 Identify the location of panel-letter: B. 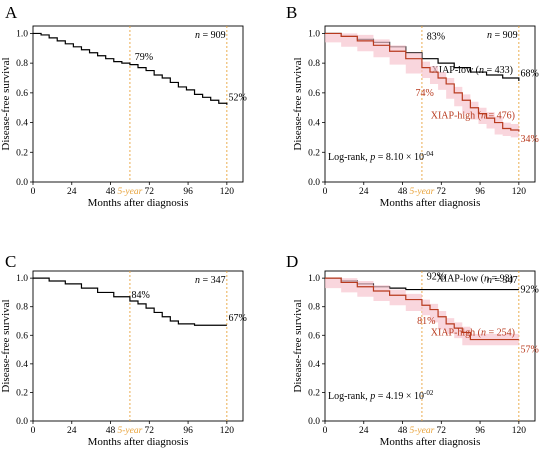
(291, 12).